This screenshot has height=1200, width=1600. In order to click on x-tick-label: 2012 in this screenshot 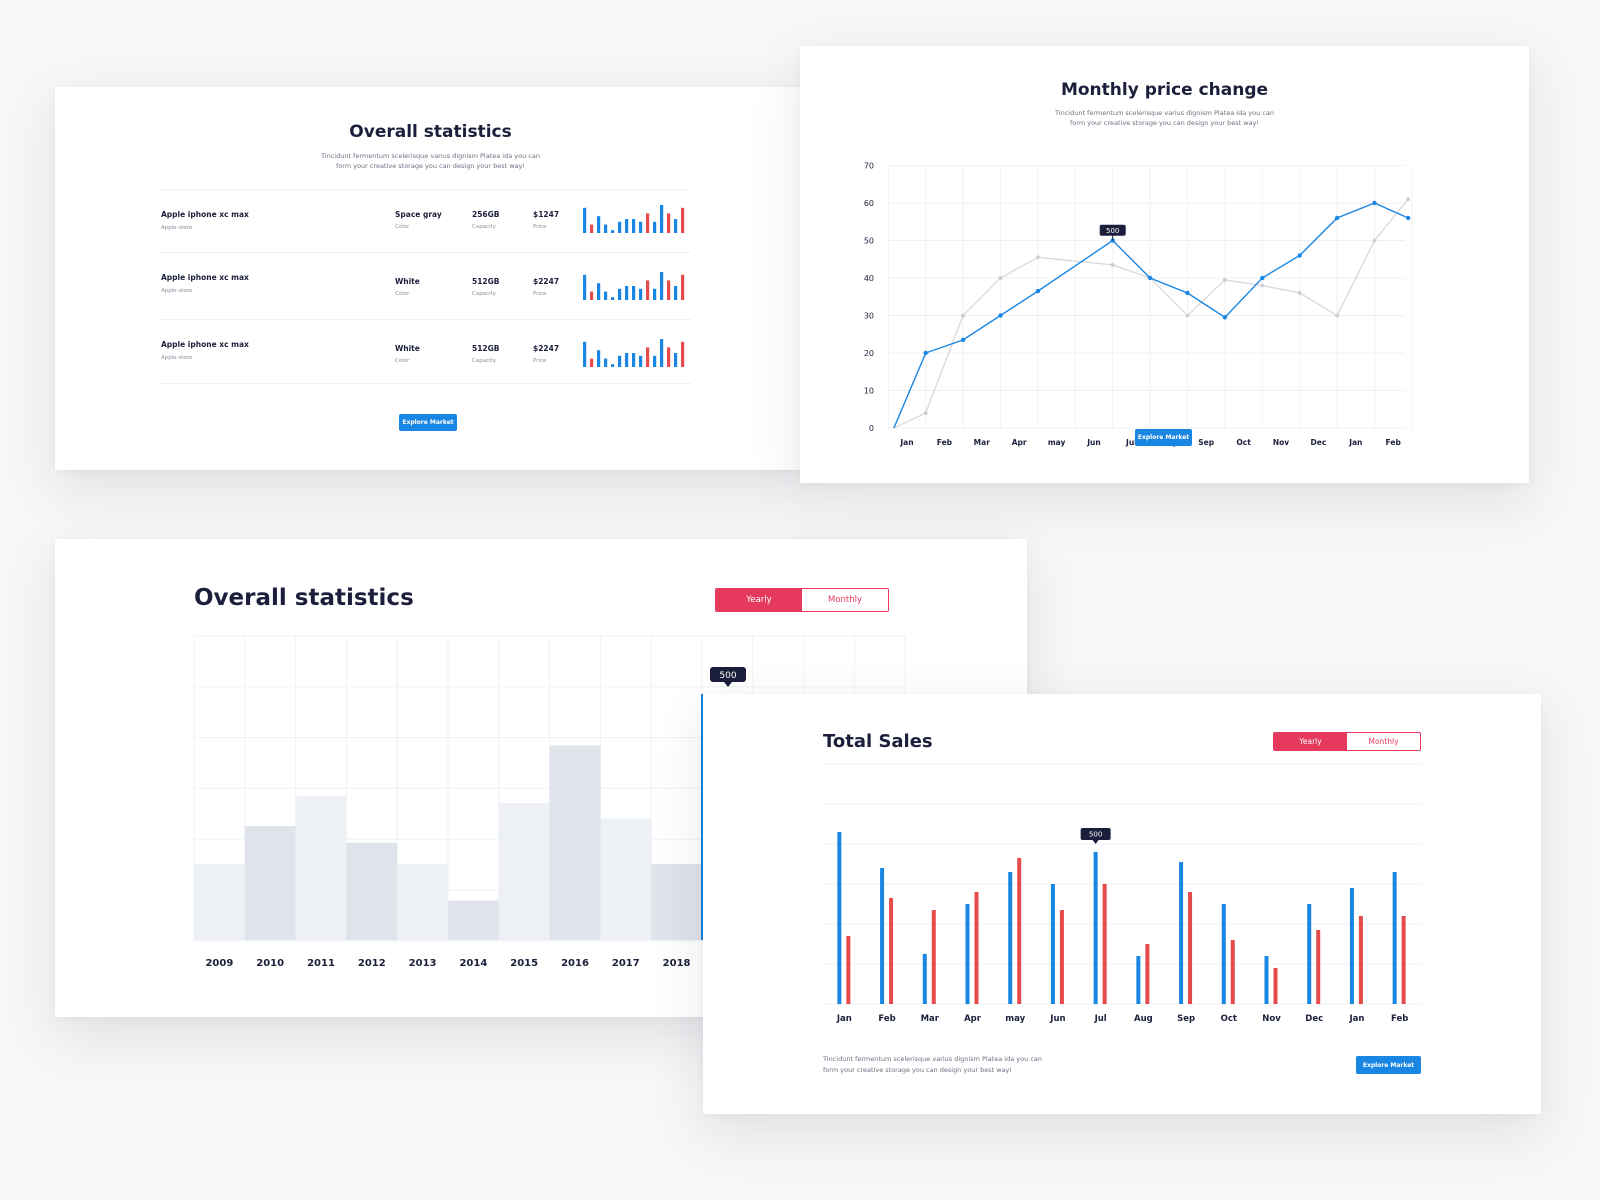, I will do `click(372, 963)`.